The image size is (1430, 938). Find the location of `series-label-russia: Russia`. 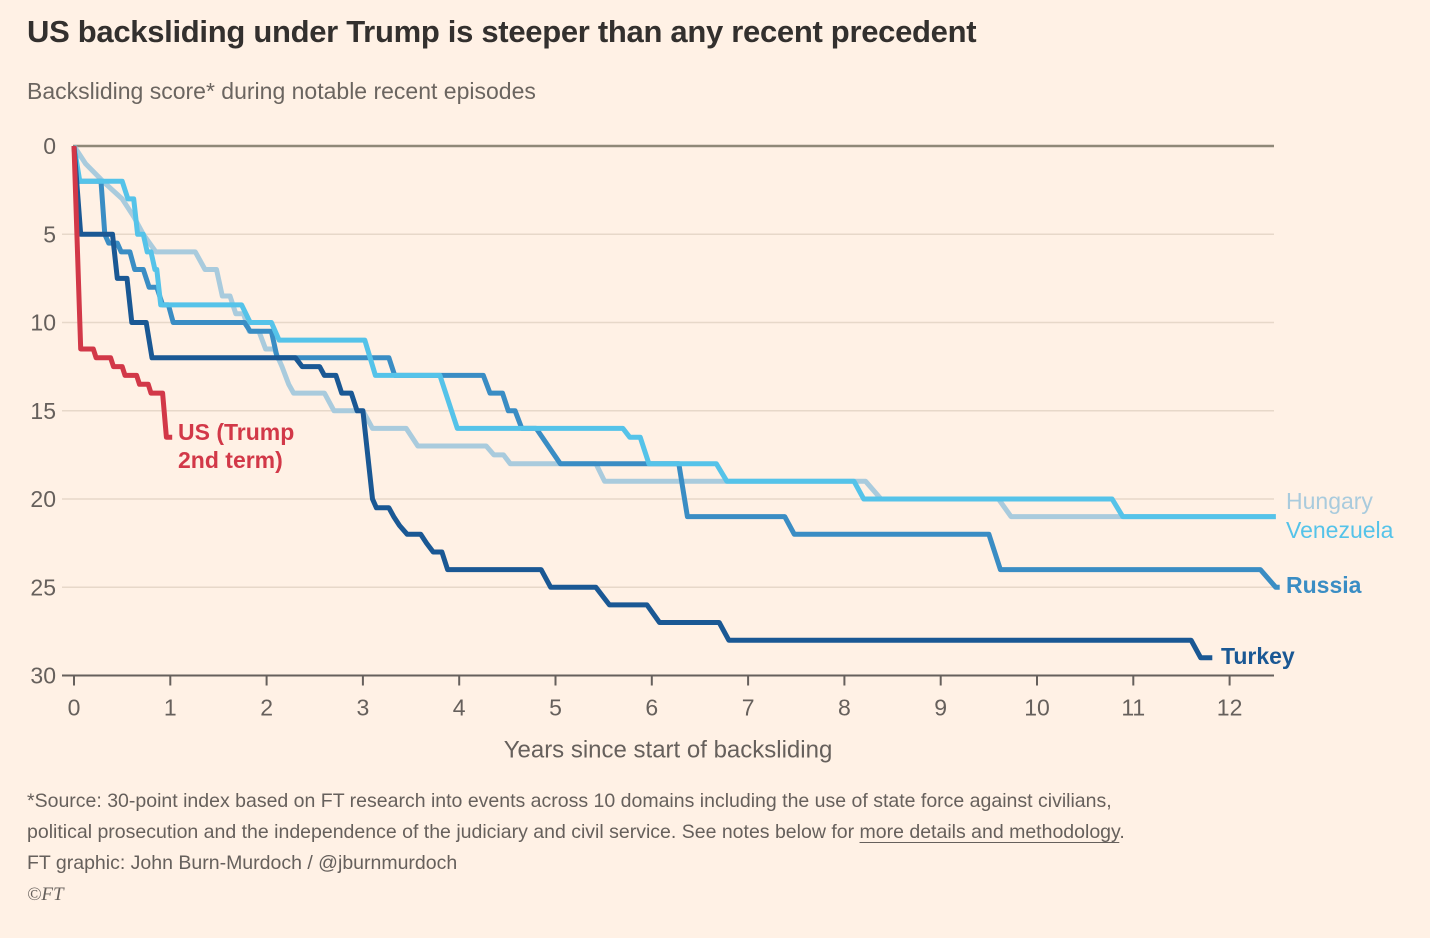

series-label-russia: Russia is located at coordinates (1324, 585).